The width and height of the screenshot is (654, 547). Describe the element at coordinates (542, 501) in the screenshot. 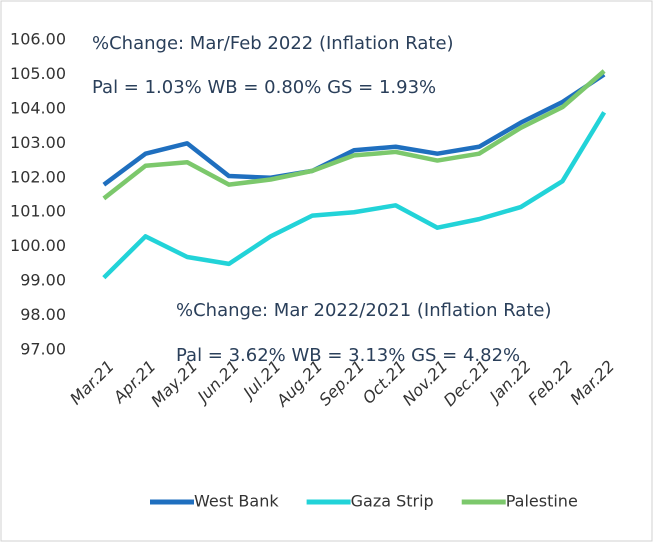

I see `legend-label: Palestine` at that location.